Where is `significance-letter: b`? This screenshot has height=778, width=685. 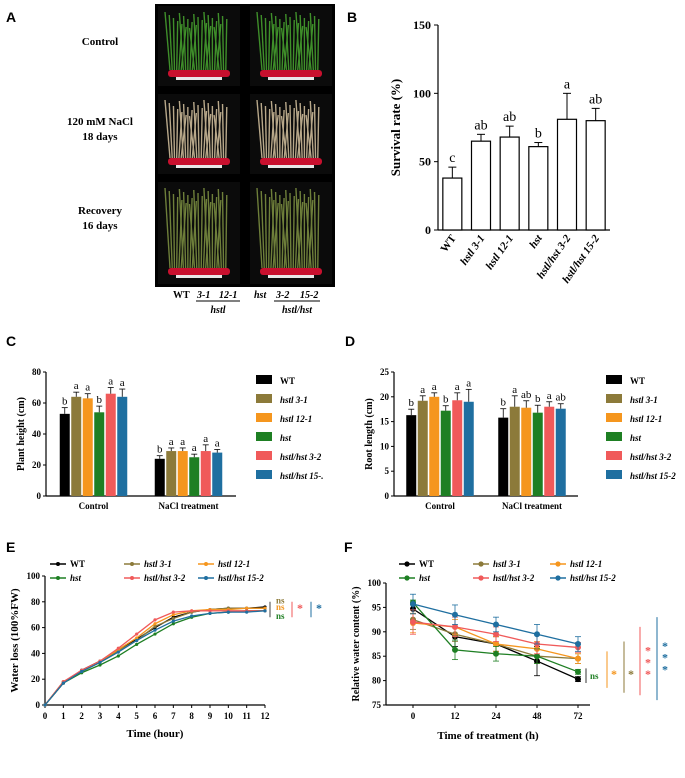 significance-letter: b is located at coordinates (446, 400).